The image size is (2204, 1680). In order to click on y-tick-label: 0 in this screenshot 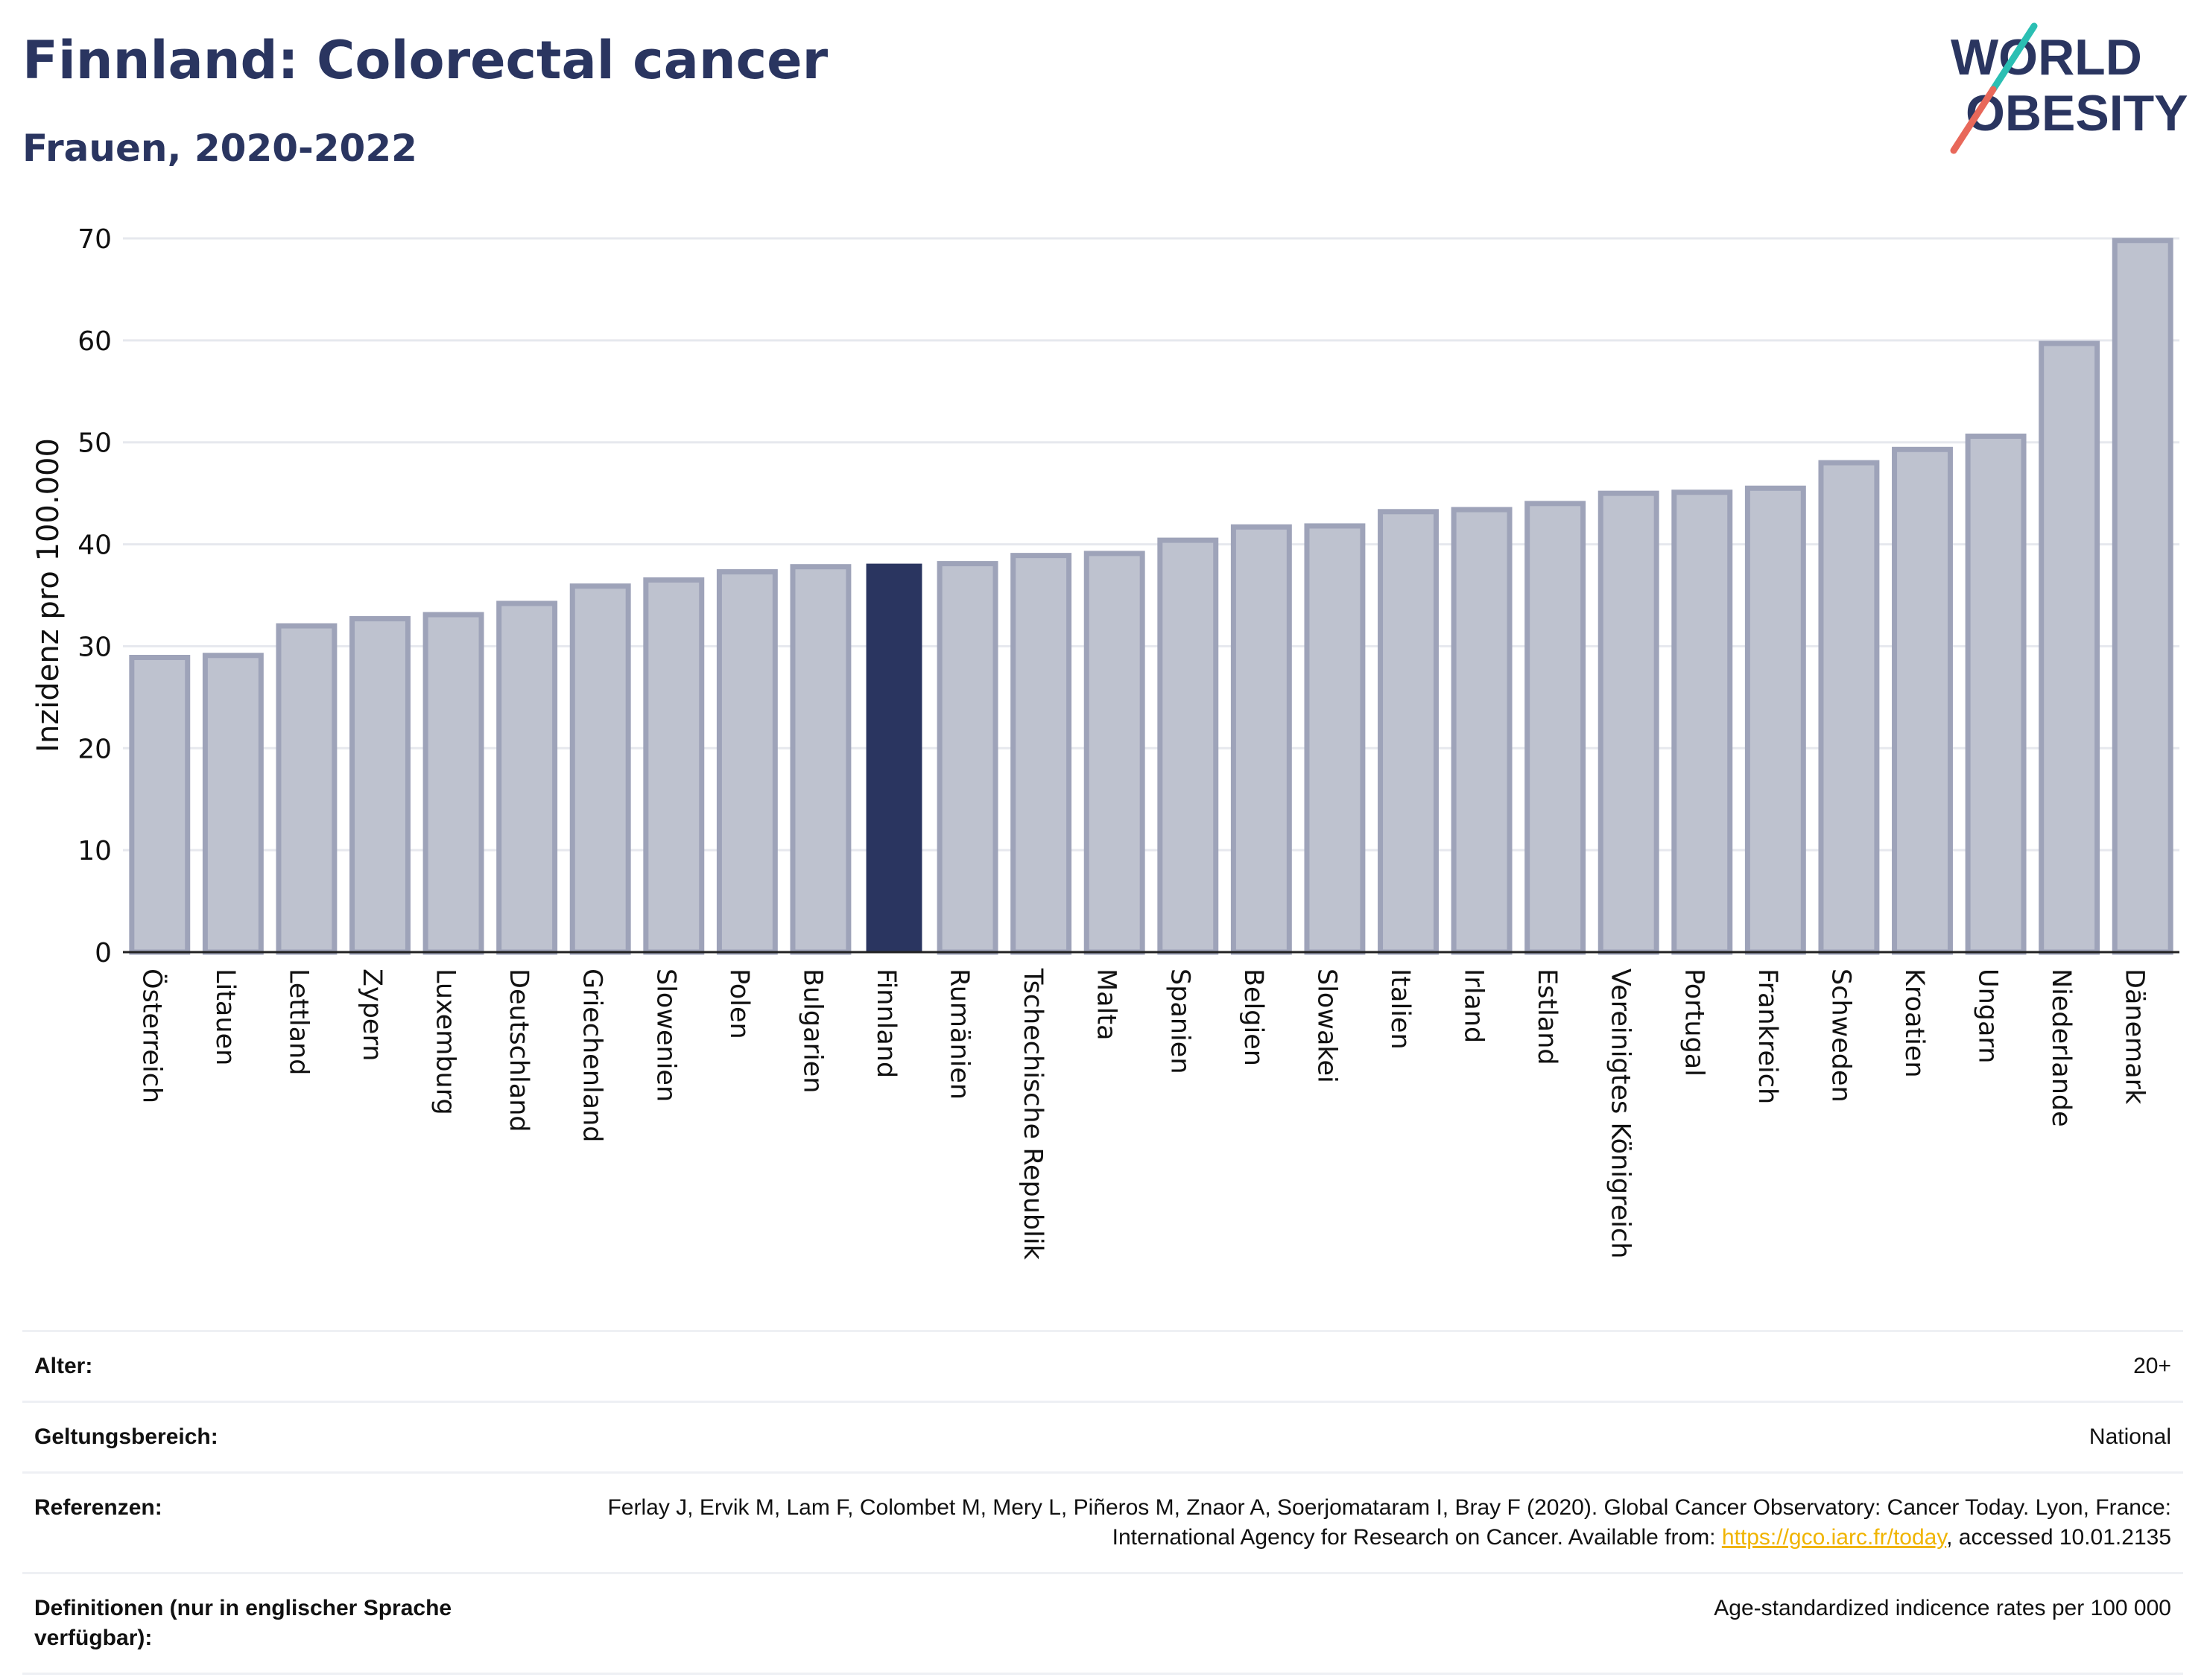, I will do `click(103, 953)`.